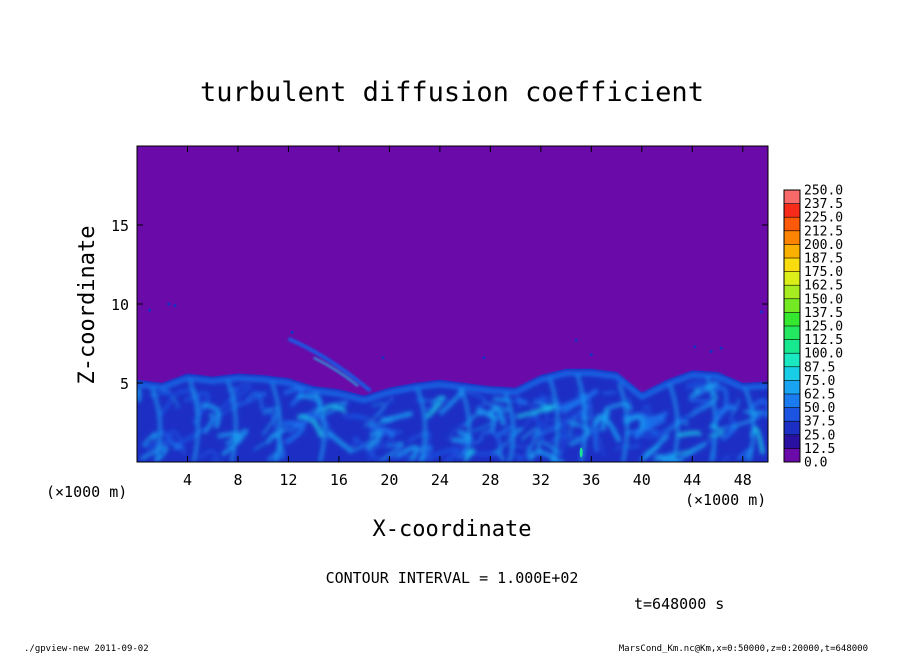 Image resolution: width=904 pixels, height=654 pixels. I want to click on colorbar-label: 162.5, so click(823, 286).